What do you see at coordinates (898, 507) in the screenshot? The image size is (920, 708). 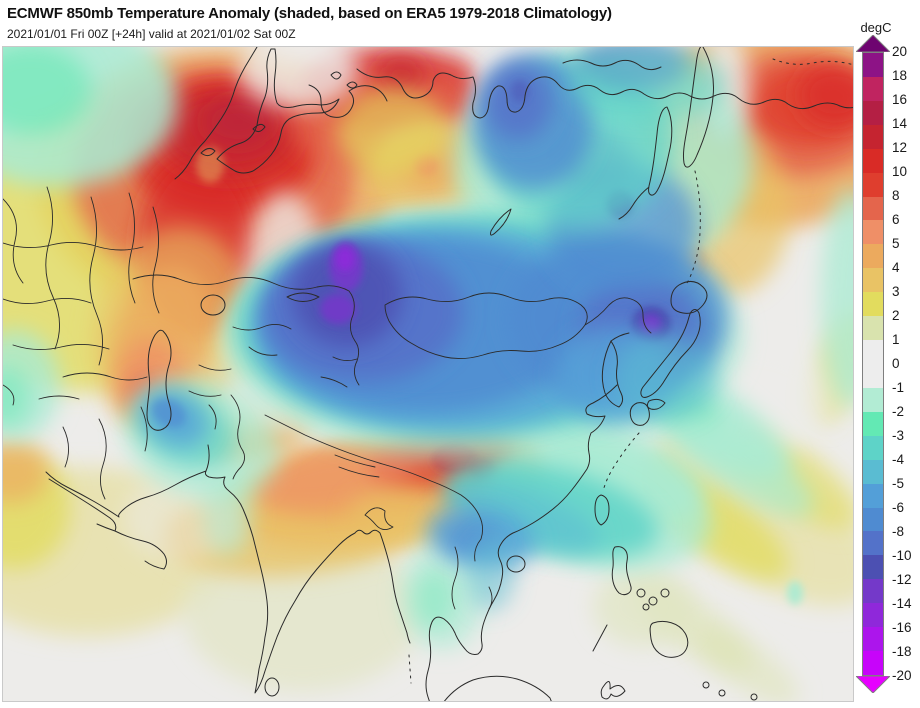 I see `colorbar-tick-label: -6` at bounding box center [898, 507].